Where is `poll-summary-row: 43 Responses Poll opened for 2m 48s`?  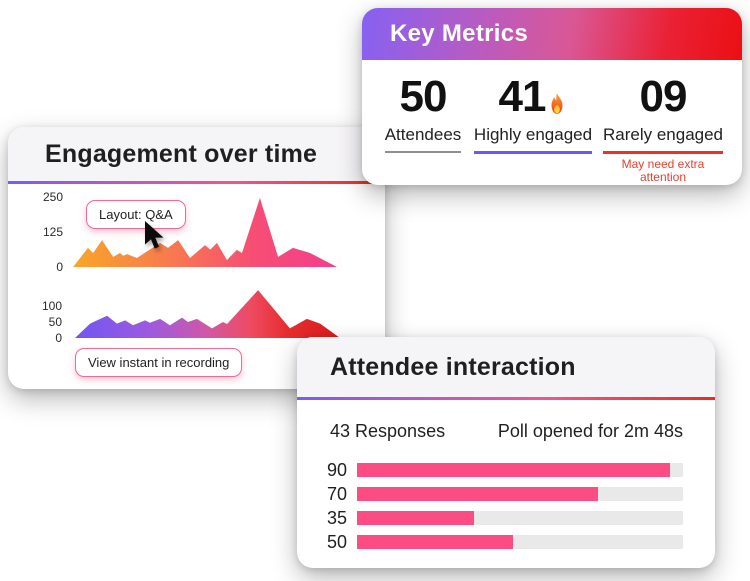
poll-summary-row: 43 Responses Poll opened for 2m 48s is located at coordinates (506, 431).